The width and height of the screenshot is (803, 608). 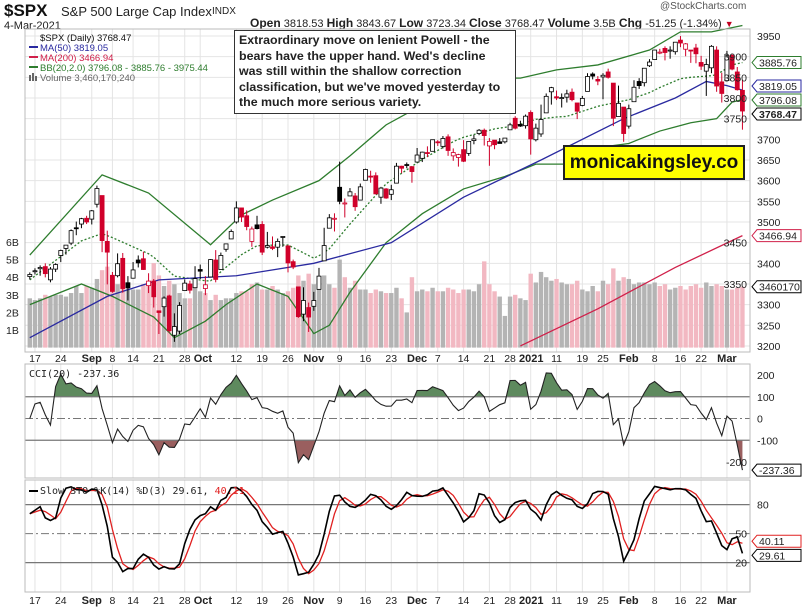 I want to click on cci-overbought-fill, so click(x=386, y=384).